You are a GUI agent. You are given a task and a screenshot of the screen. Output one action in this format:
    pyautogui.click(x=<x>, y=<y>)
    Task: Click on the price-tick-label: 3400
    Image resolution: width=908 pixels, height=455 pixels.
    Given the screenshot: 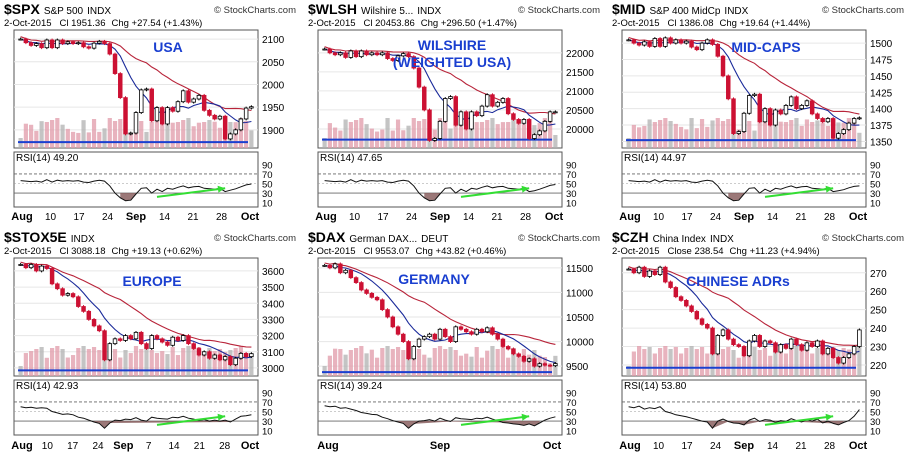 What is the action you would take?
    pyautogui.click(x=273, y=304)
    